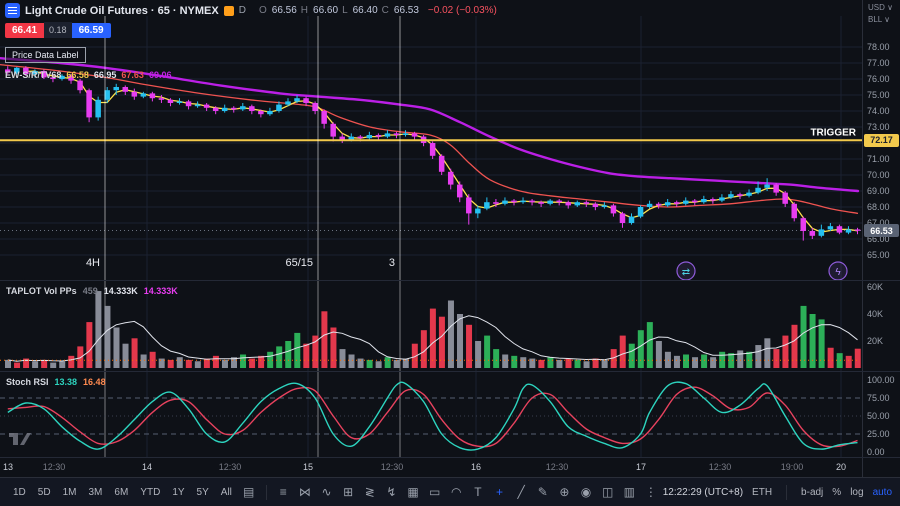 The height and width of the screenshot is (506, 900). I want to click on toolbar-right-group: 12:22:29 (UTC+8) ETH b-adj% log auto, so click(777, 492).